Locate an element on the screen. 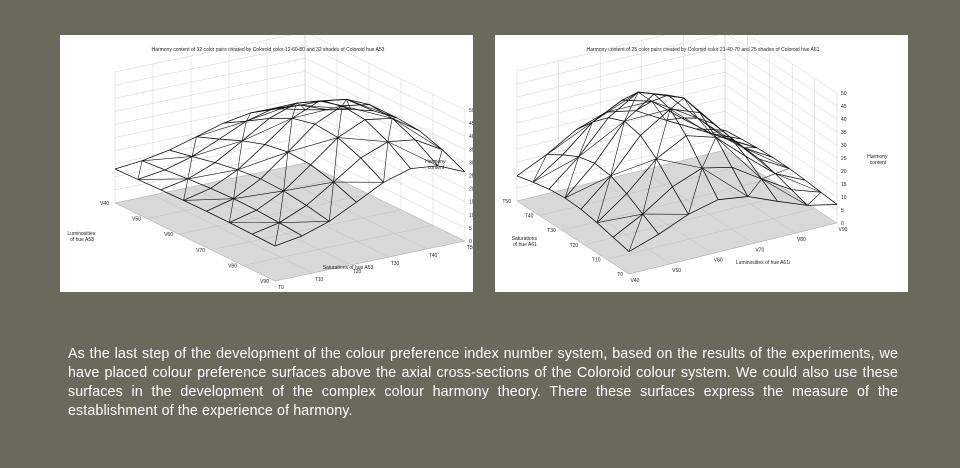 This screenshot has height=468, width=960. y-tick-label: V60 is located at coordinates (168, 235).